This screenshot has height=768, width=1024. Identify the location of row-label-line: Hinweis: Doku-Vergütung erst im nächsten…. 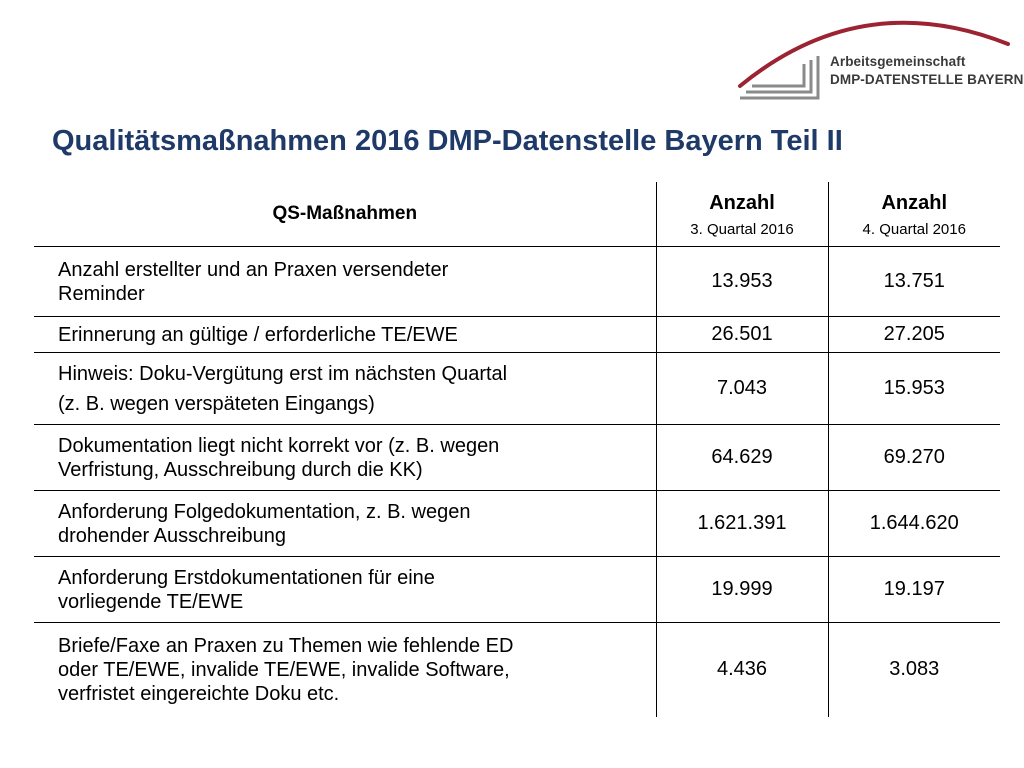
(283, 373).